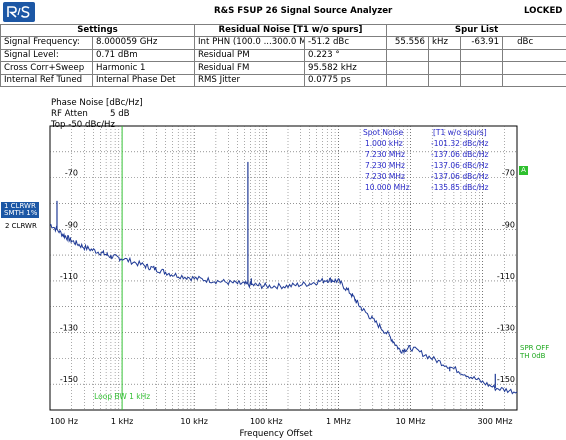 The width and height of the screenshot is (566, 440). What do you see at coordinates (69, 276) in the screenshot?
I see `y-tick-label-left: -110` at bounding box center [69, 276].